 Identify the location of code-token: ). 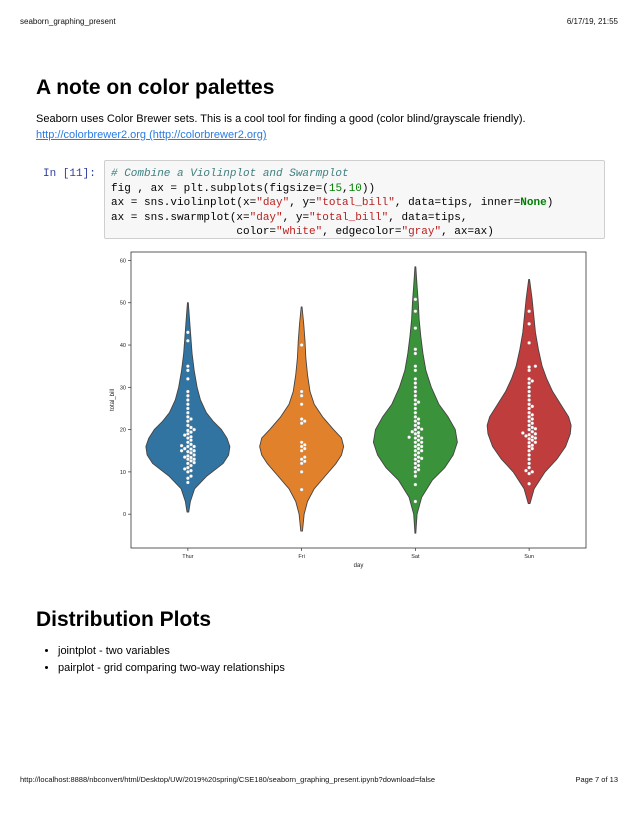
(550, 203).